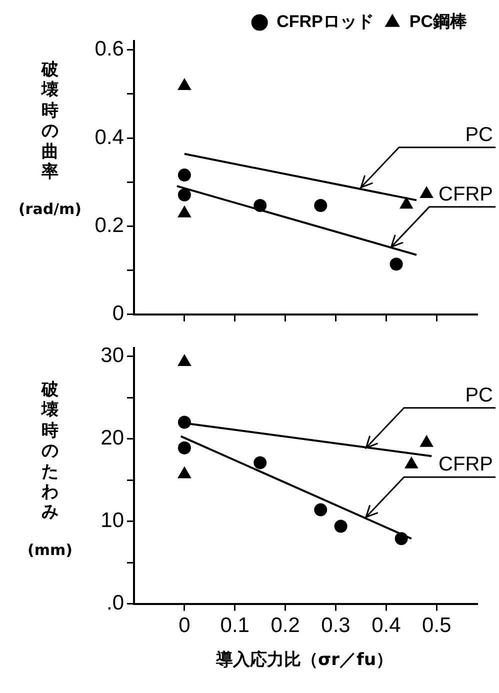  Describe the element at coordinates (285, 626) in the screenshot. I see `x-tick-label: 0.2` at that location.